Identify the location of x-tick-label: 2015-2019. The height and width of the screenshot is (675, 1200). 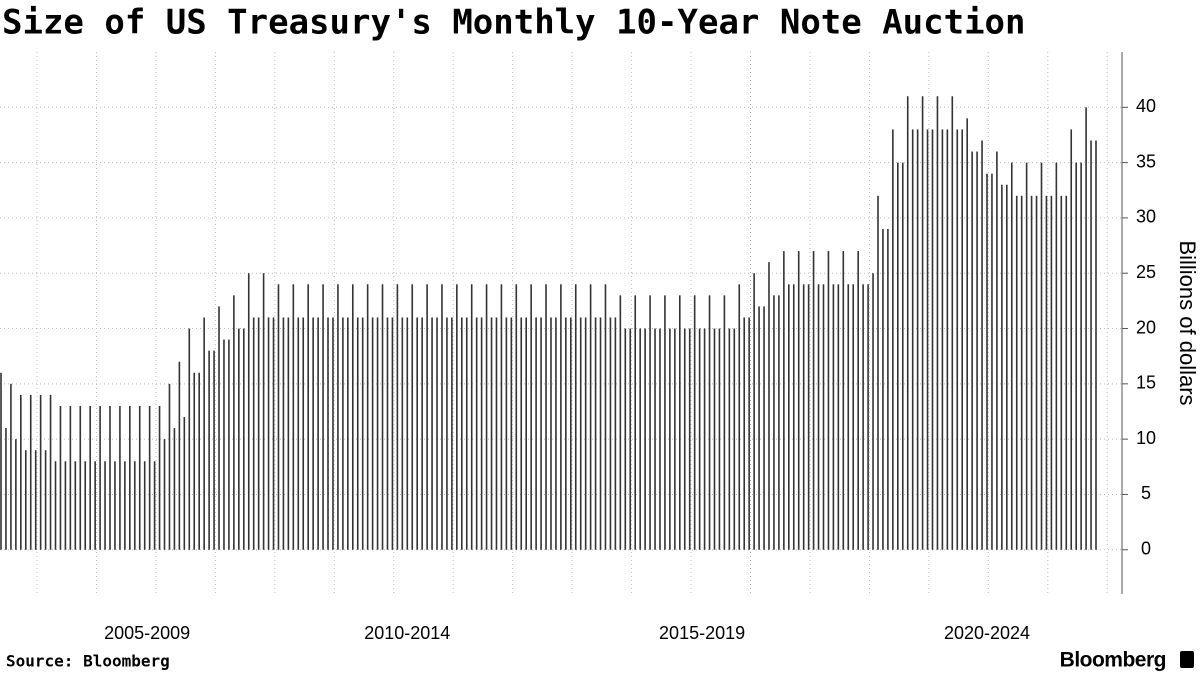
(702, 633).